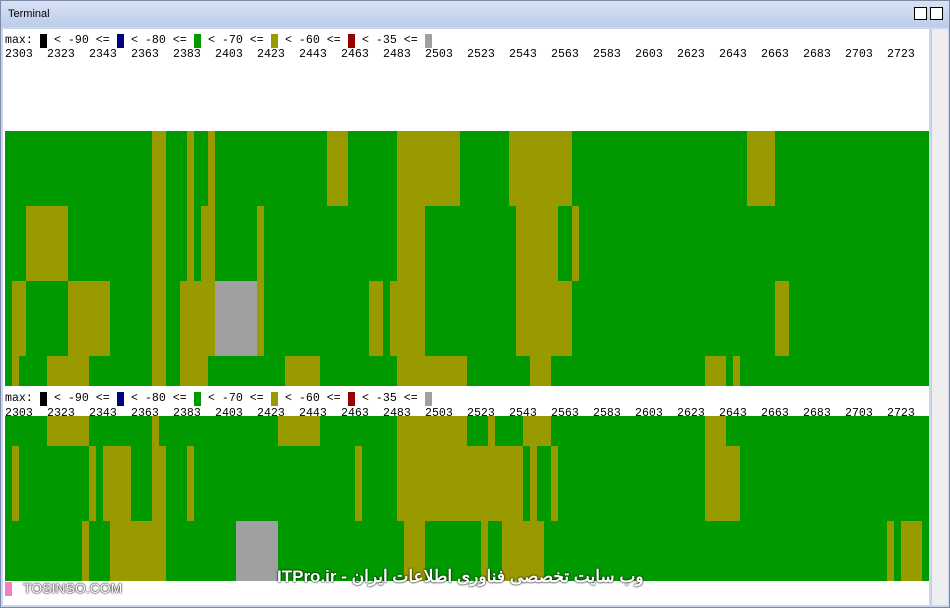 This screenshot has width=950, height=608. I want to click on frequency-label: 2303, so click(19, 54).